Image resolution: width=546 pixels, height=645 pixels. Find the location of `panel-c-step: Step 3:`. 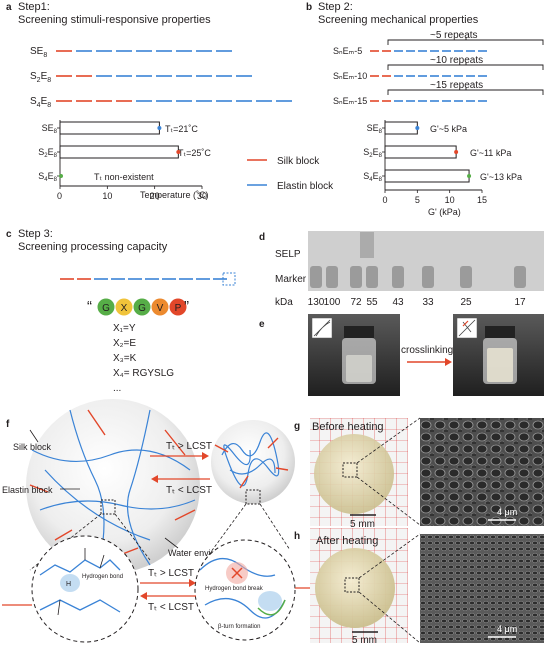

panel-c-step: Step 3: is located at coordinates (35, 234).